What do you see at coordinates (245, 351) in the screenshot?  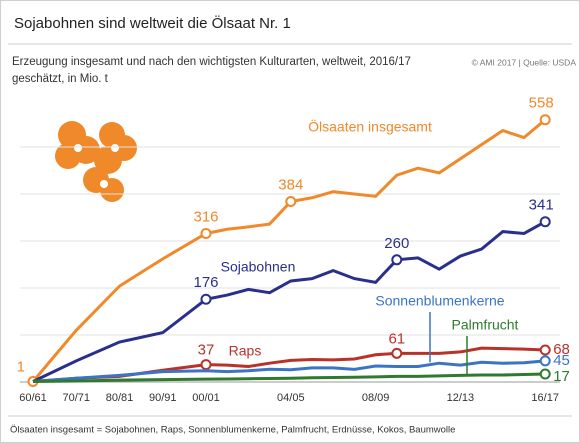 I see `series-name: Raps` at bounding box center [245, 351].